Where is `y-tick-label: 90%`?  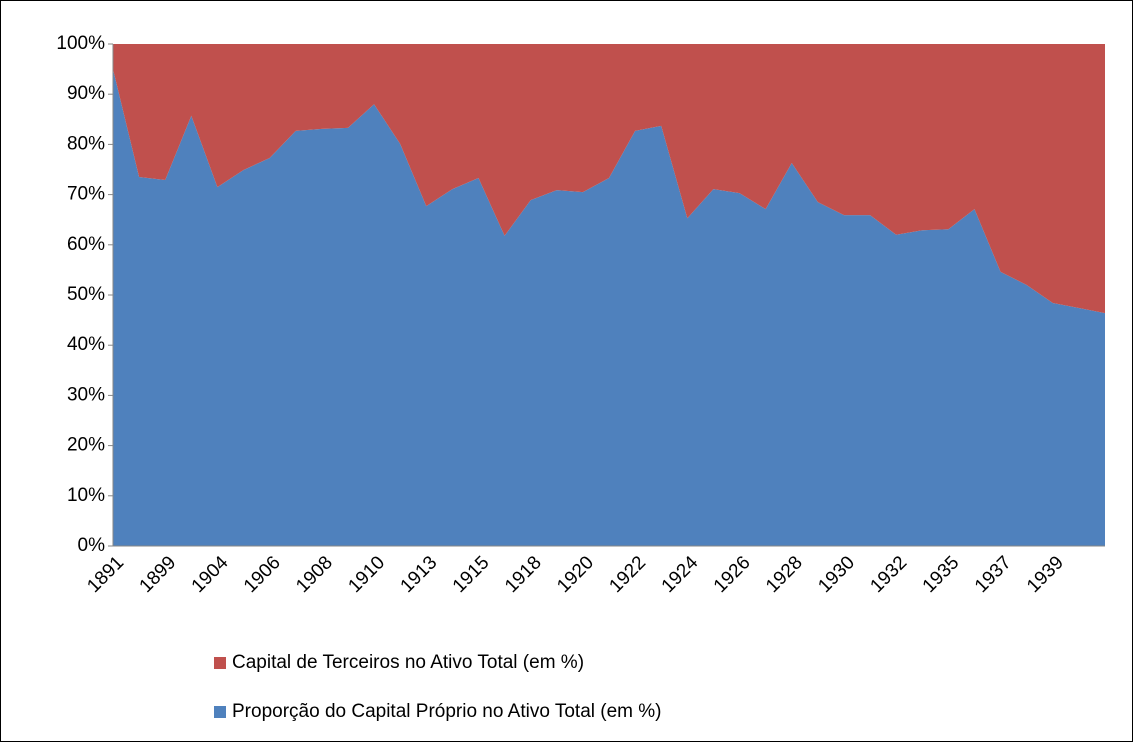
y-tick-label: 90% is located at coordinates (86, 93).